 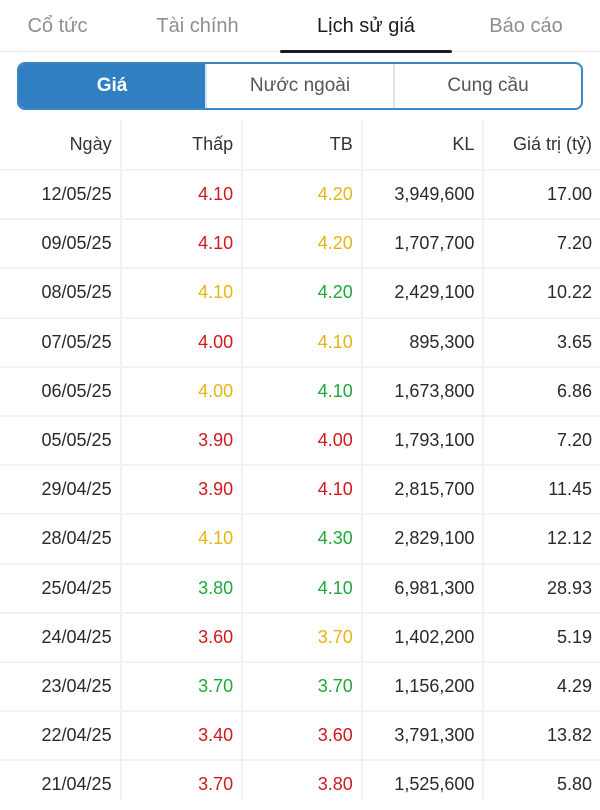 What do you see at coordinates (422, 391) in the screenshot?
I see `volume-cell: 1,673,800` at bounding box center [422, 391].